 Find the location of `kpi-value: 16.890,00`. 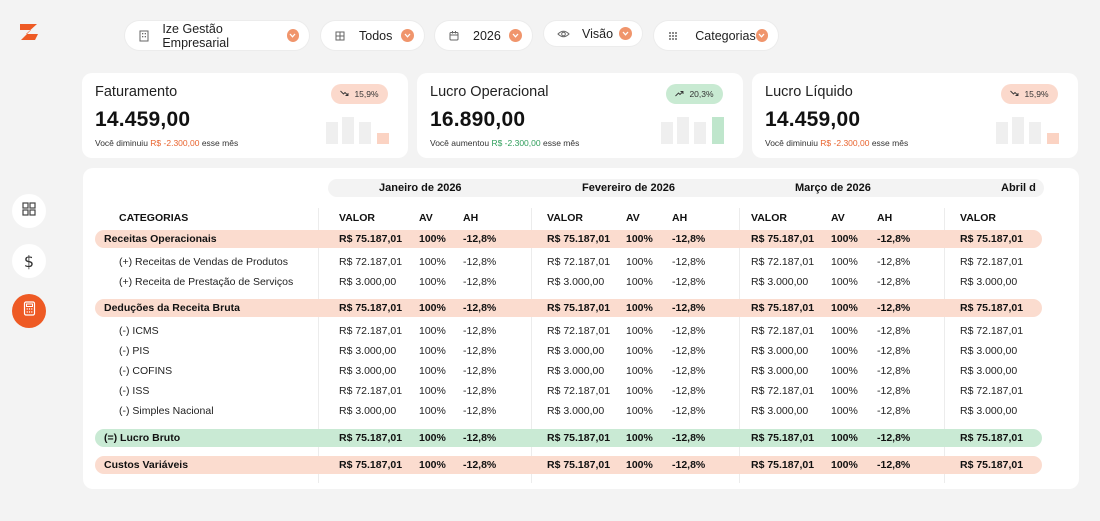

kpi-value: 16.890,00 is located at coordinates (478, 119).